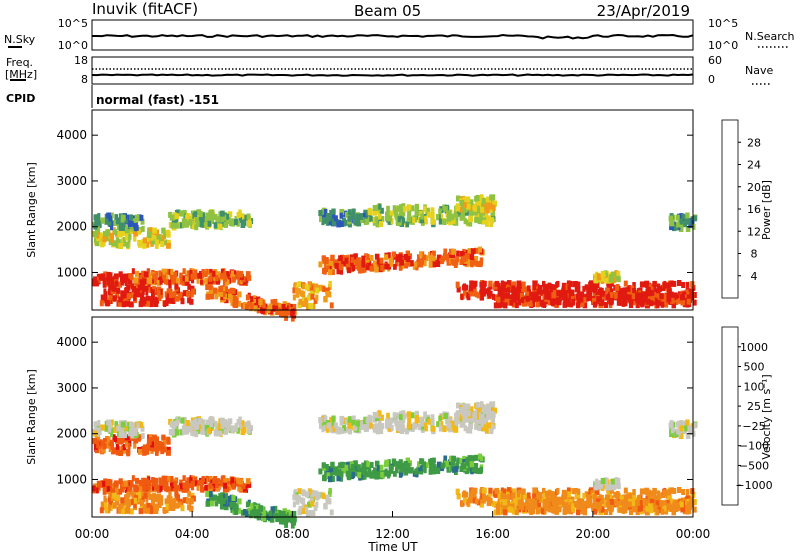  What do you see at coordinates (754, 446) in the screenshot?
I see `colorbar-tick-label: −100` at bounding box center [754, 446].